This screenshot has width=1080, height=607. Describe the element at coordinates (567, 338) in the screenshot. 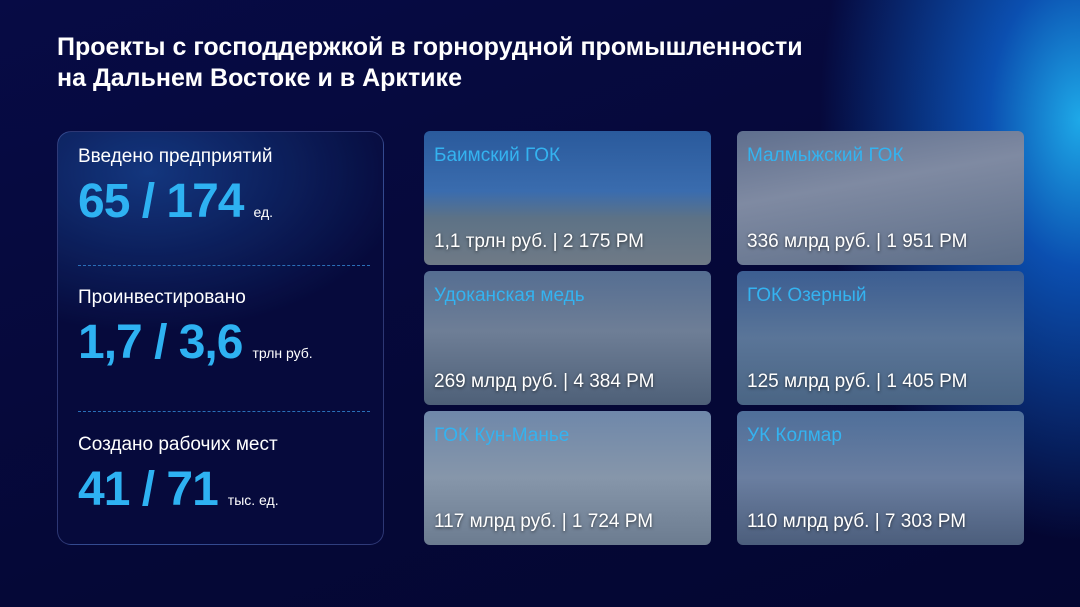

I see `project-card-udokan: Удоканская медь 269 млрд руб. | 4 384 РМ` at that location.